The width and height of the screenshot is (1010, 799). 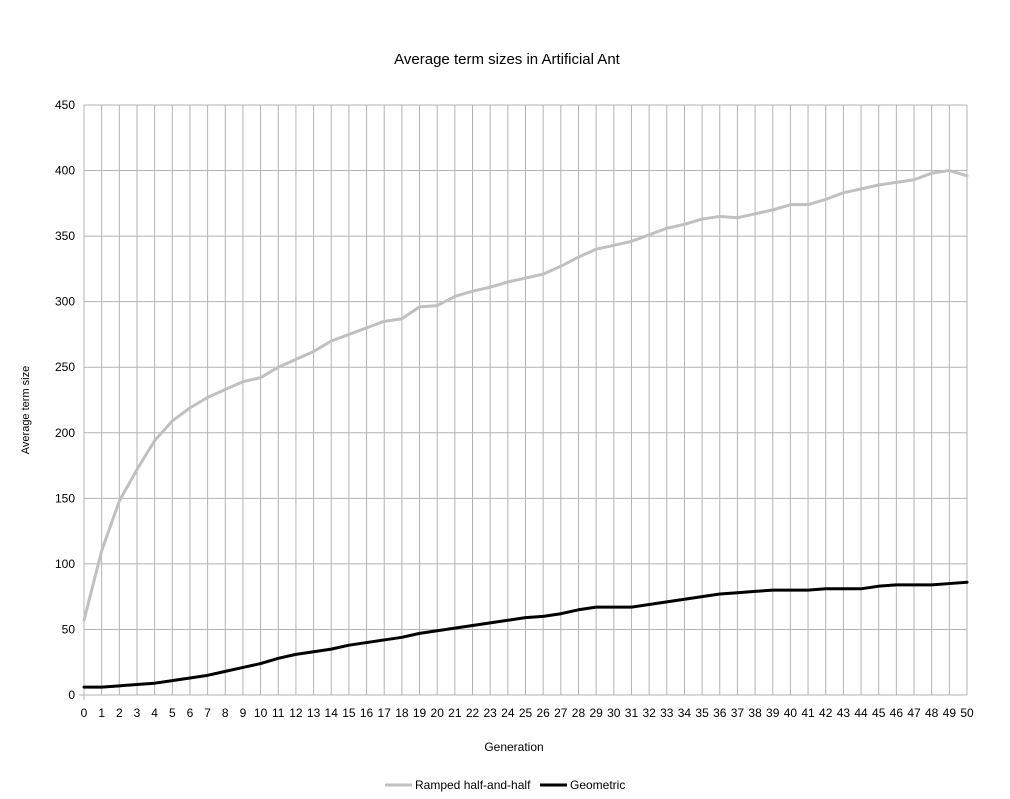 I want to click on x-tick-label: 15, so click(x=349, y=713).